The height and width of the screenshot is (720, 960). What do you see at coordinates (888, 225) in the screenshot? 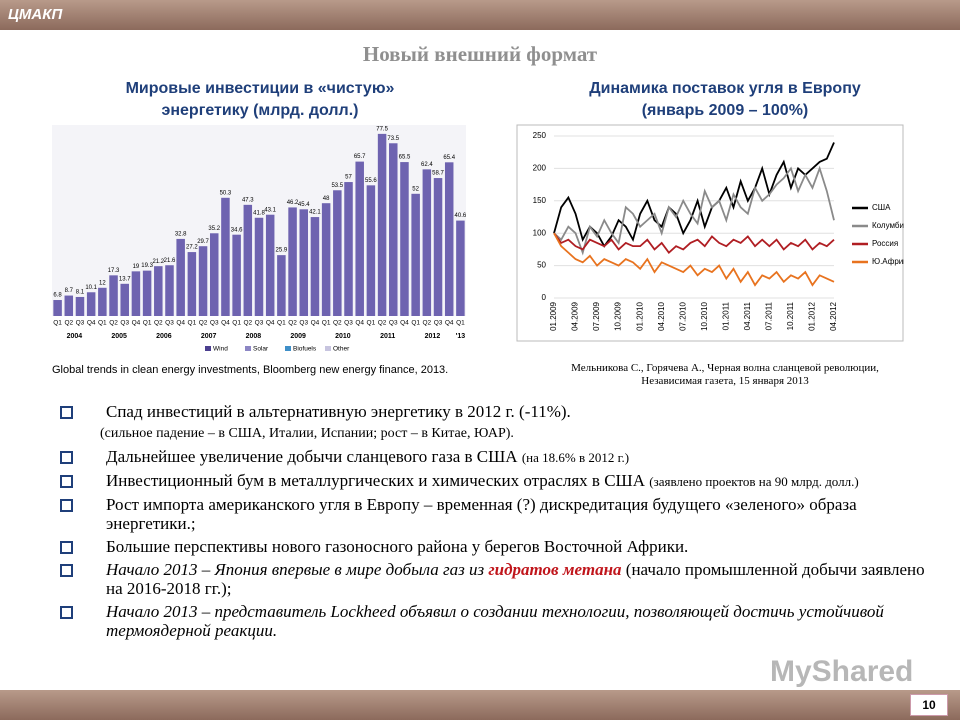
I see `legend-label: Колумбия` at bounding box center [888, 225].